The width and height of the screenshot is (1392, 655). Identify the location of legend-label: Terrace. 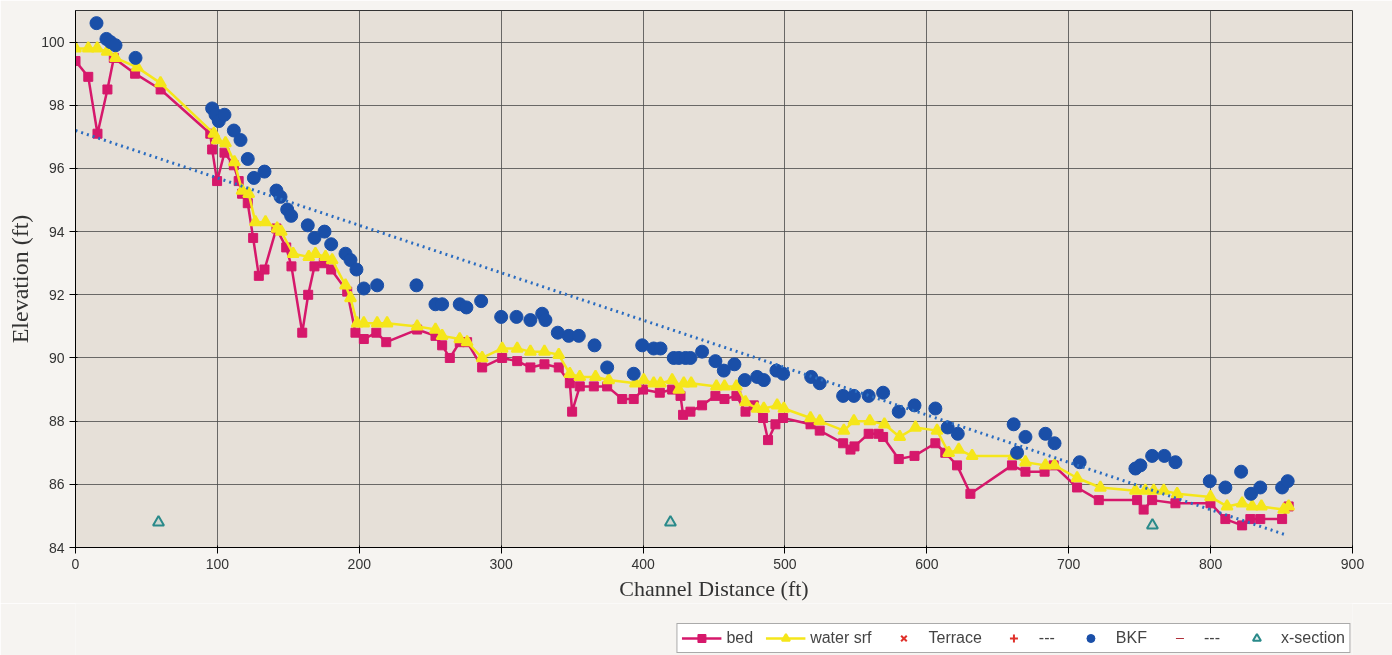
(955, 638).